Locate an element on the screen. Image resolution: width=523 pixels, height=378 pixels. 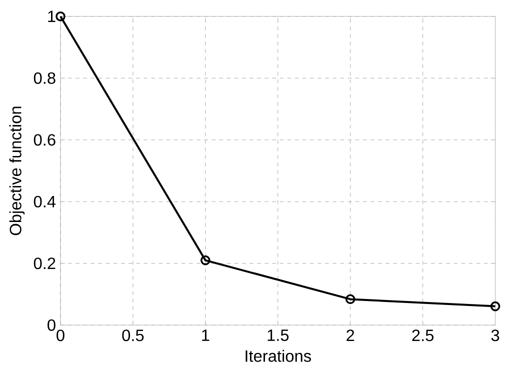
x-tick-label: 2 is located at coordinates (350, 335).